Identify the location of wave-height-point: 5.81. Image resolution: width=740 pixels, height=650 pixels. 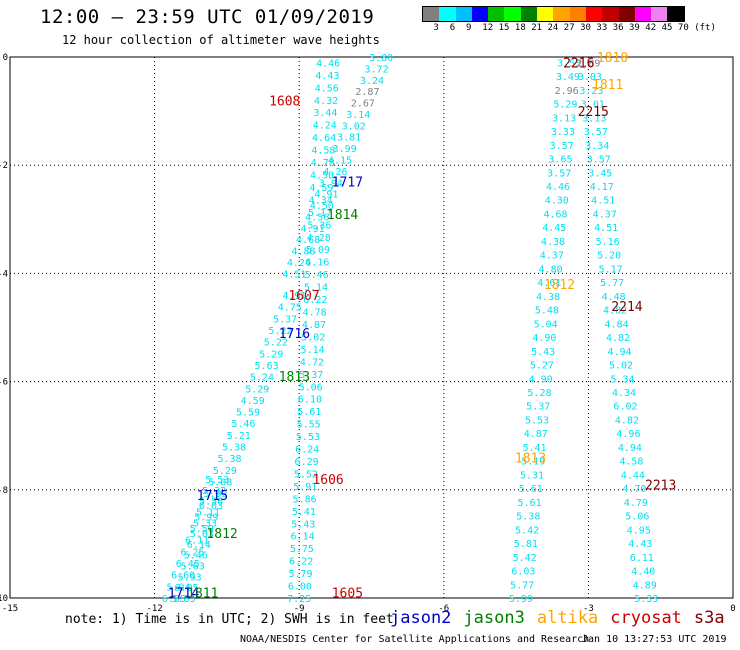
(526, 544).